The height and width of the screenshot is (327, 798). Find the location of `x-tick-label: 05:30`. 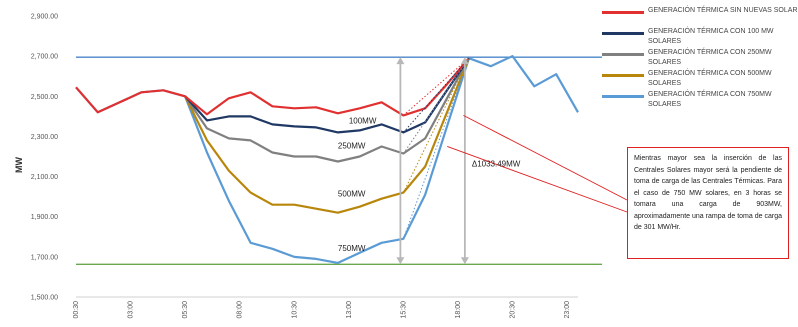

x-tick-label: 05:30 is located at coordinates (185, 310).